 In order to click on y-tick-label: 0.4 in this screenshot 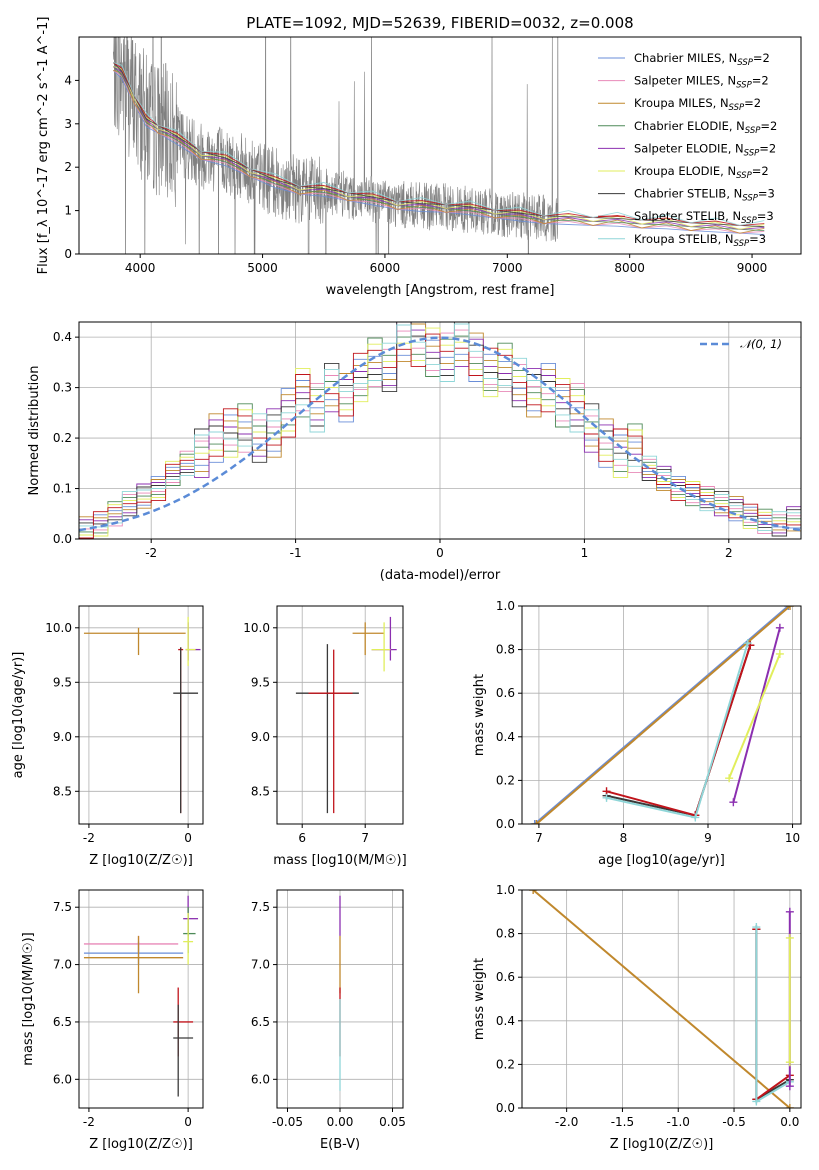, I will do `click(505, 1021)`.